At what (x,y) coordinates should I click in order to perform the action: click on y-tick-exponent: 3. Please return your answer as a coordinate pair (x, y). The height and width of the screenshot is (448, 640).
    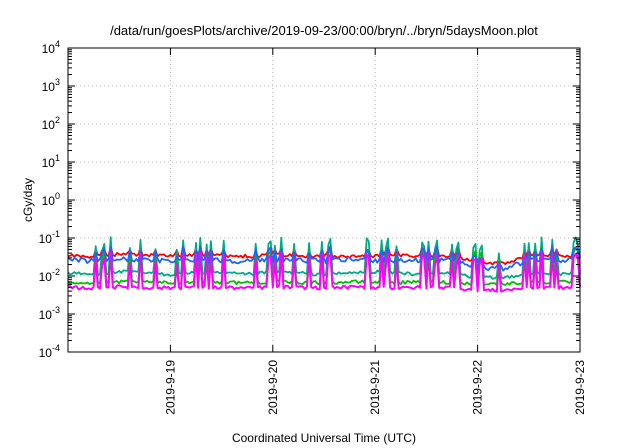
    Looking at the image, I should click on (57, 82).